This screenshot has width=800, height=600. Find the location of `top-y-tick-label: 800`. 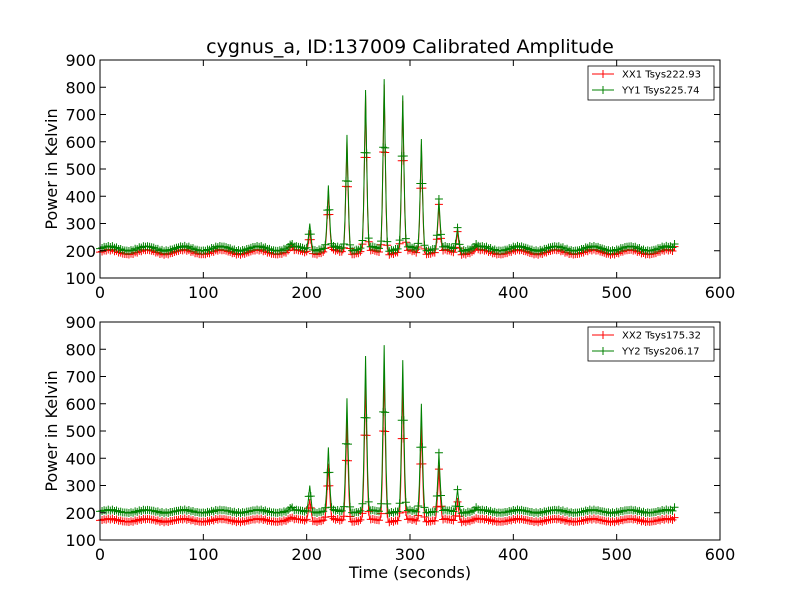

top-y-tick-label: 800 is located at coordinates (80, 87).